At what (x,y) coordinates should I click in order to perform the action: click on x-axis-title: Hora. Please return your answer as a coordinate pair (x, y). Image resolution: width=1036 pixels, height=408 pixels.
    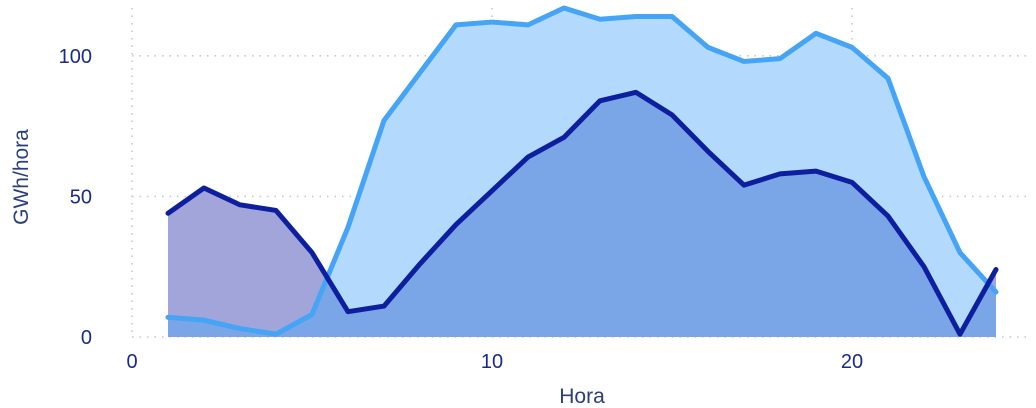
    Looking at the image, I should click on (582, 396).